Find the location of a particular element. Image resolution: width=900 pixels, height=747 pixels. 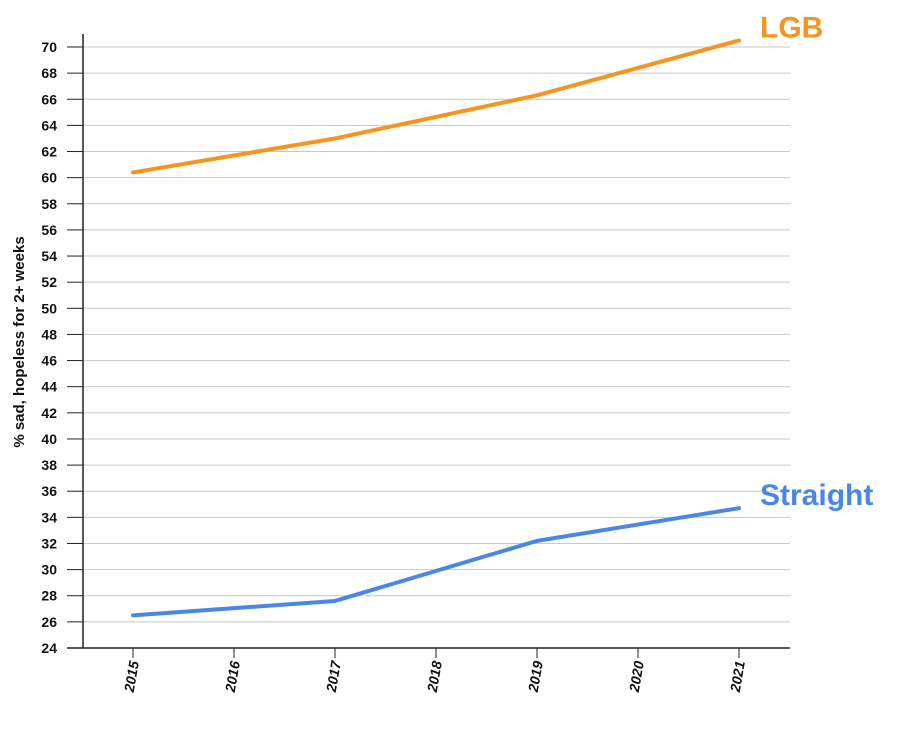

y-tick-label: 64 is located at coordinates (49, 125).